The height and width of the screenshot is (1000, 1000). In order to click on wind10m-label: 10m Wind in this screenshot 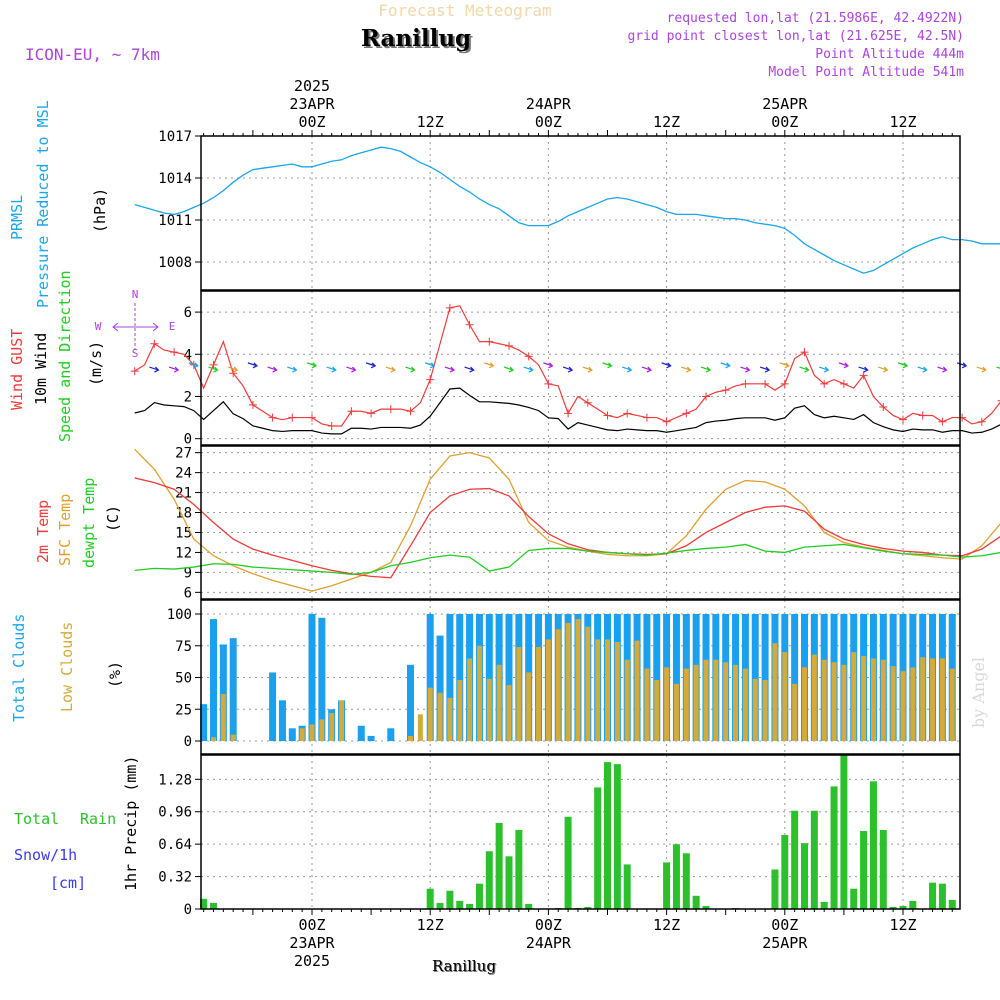, I will do `click(41, 369)`.